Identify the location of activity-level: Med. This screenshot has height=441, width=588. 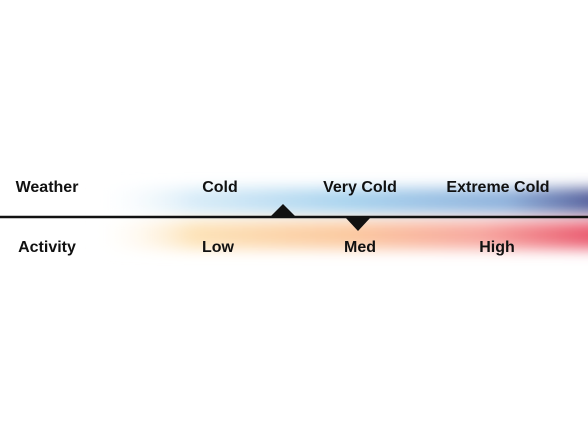
(360, 247).